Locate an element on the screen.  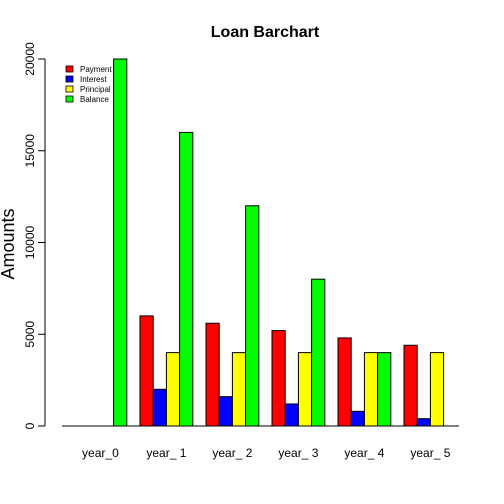
legend-label-payment: Payment is located at coordinates (96, 69).